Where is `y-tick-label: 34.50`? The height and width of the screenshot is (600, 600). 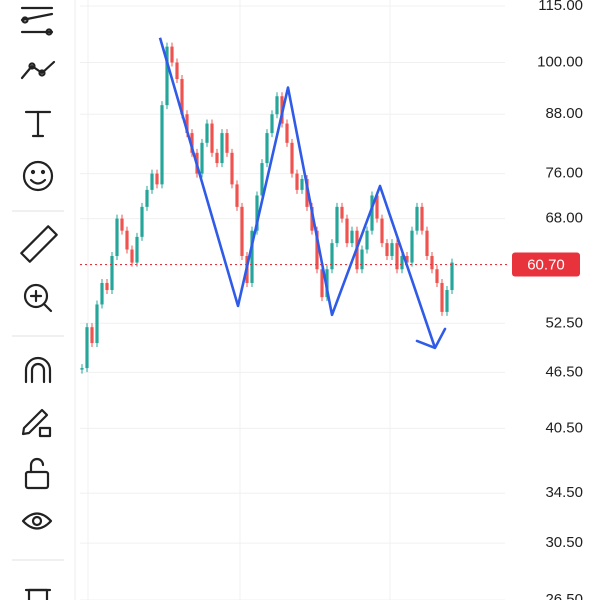 y-tick-label: 34.50 is located at coordinates (564, 492).